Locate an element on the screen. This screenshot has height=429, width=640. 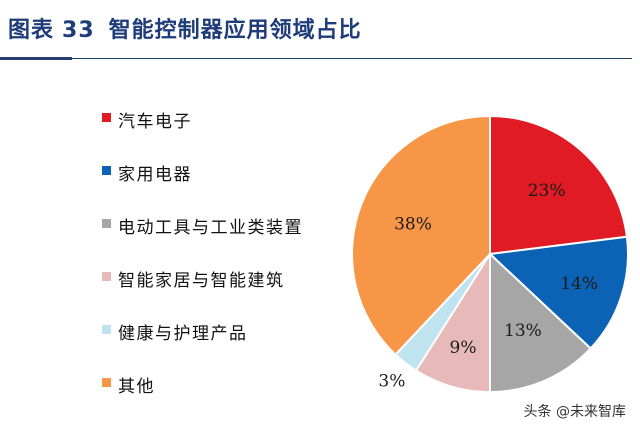
pie-data-label: 13% is located at coordinates (523, 331).